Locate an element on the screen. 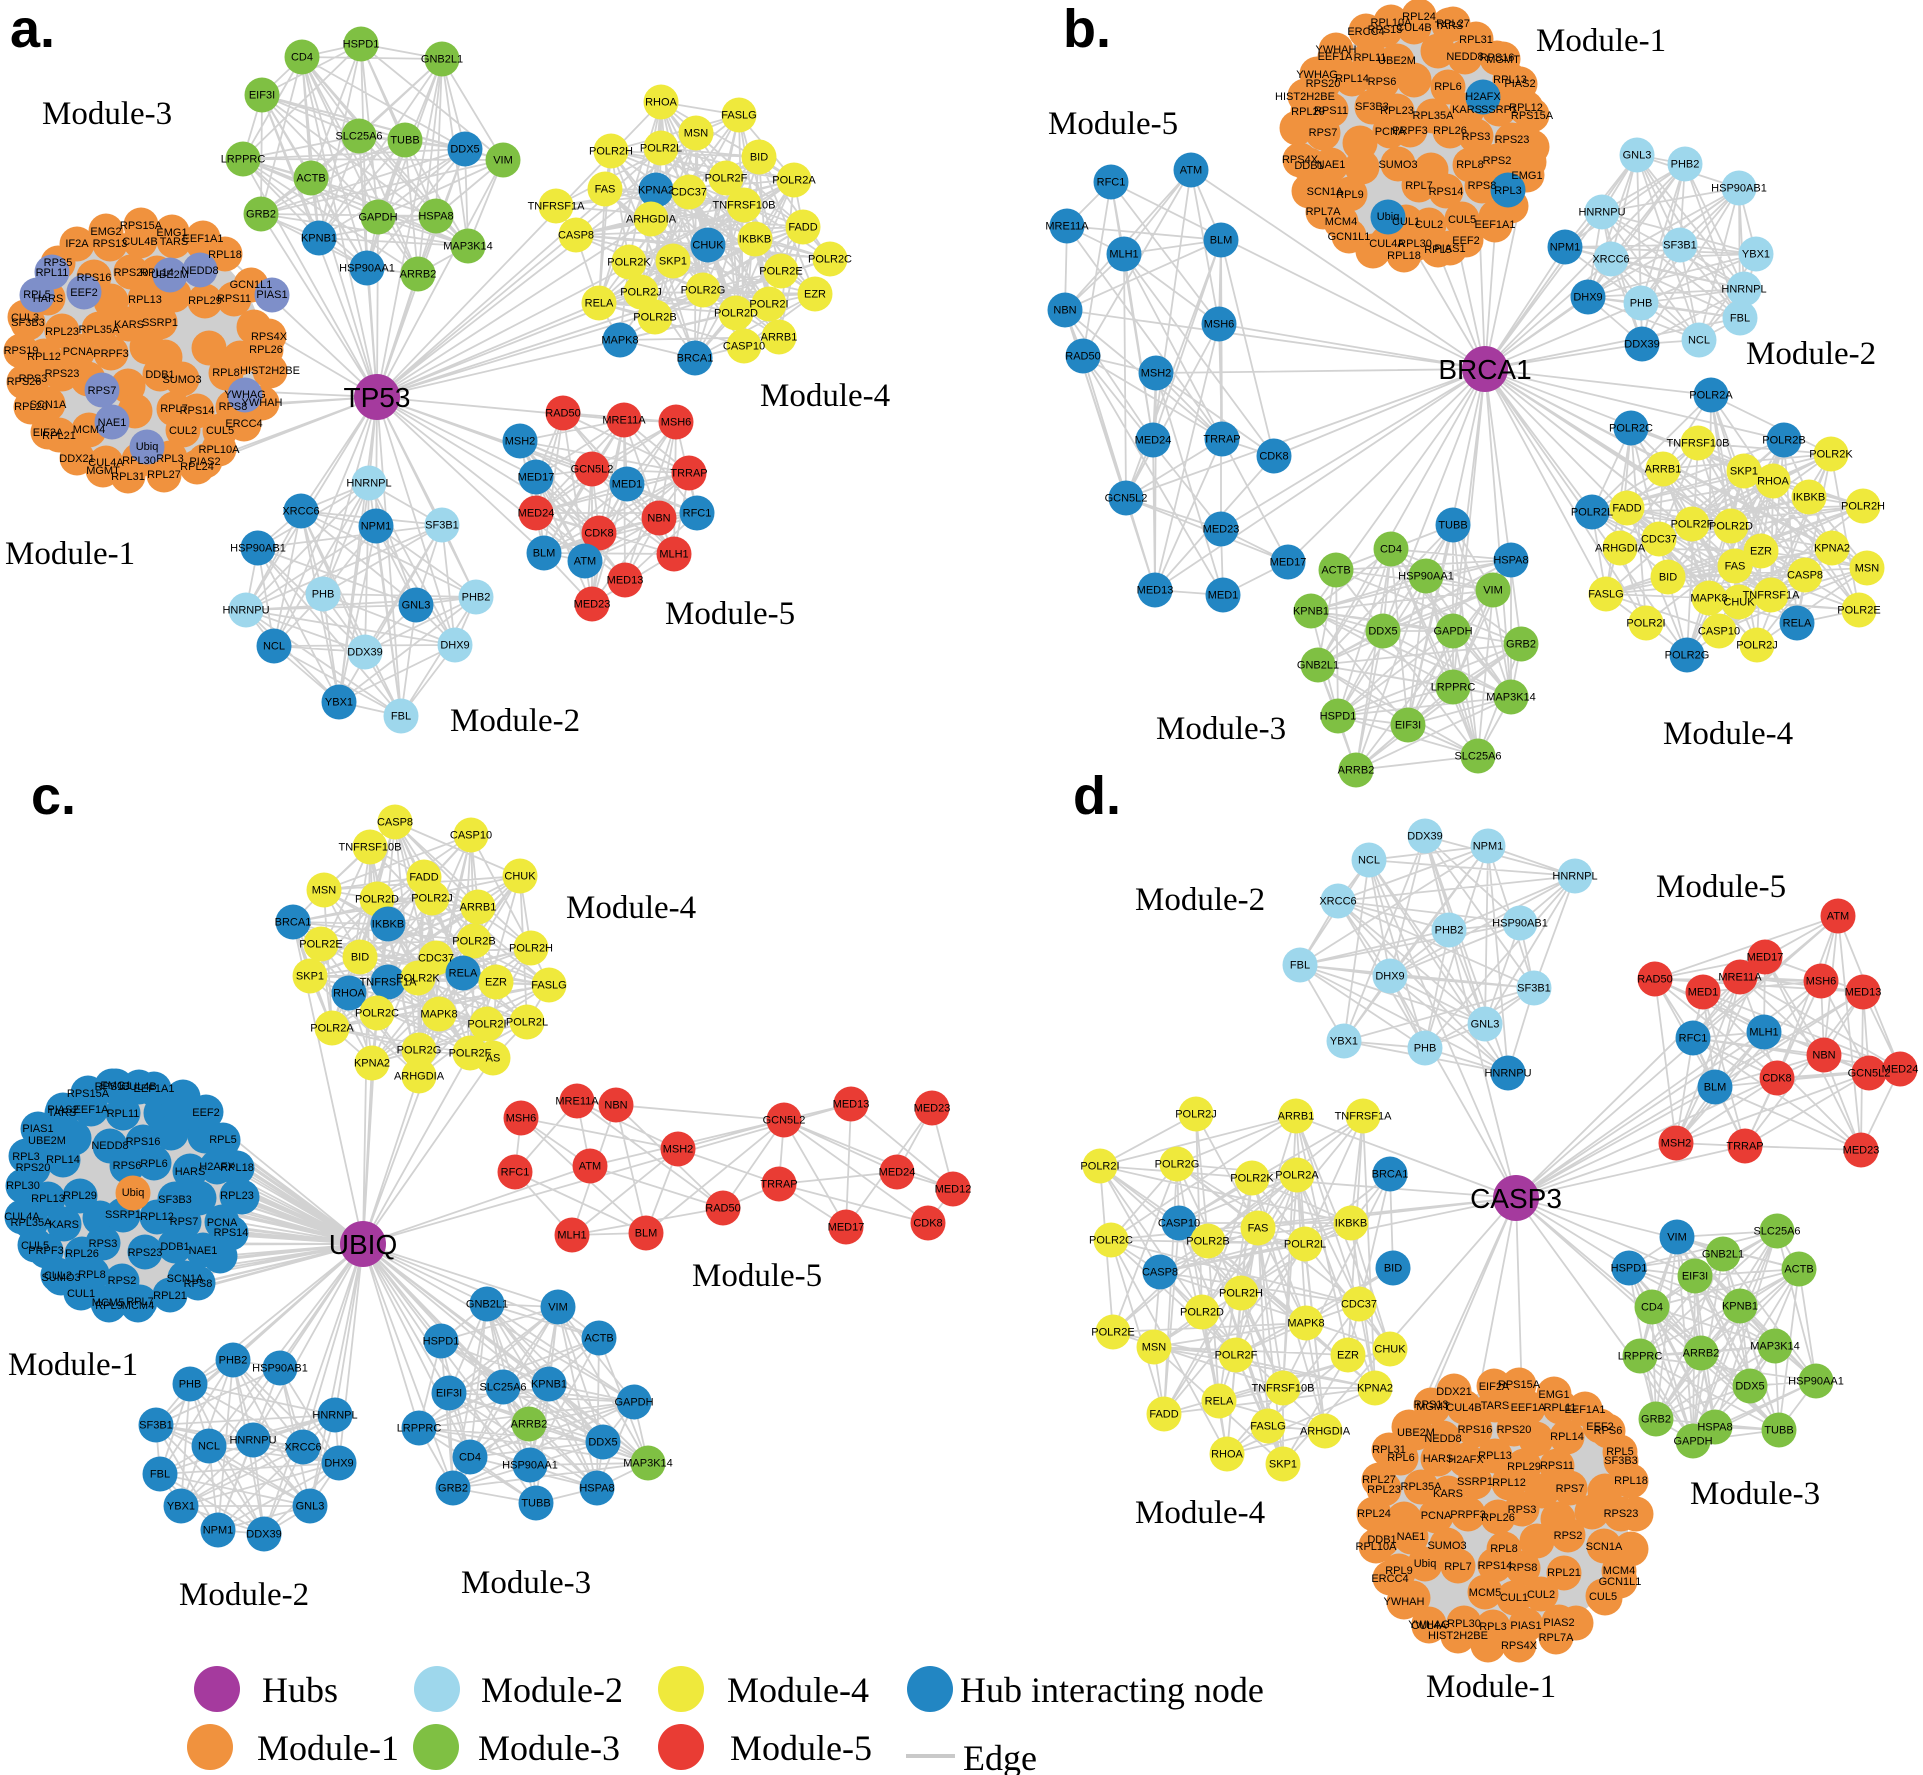 The width and height of the screenshot is (1923, 1775). svg-text: HIST2H2BE is located at coordinates (1458, 1636).